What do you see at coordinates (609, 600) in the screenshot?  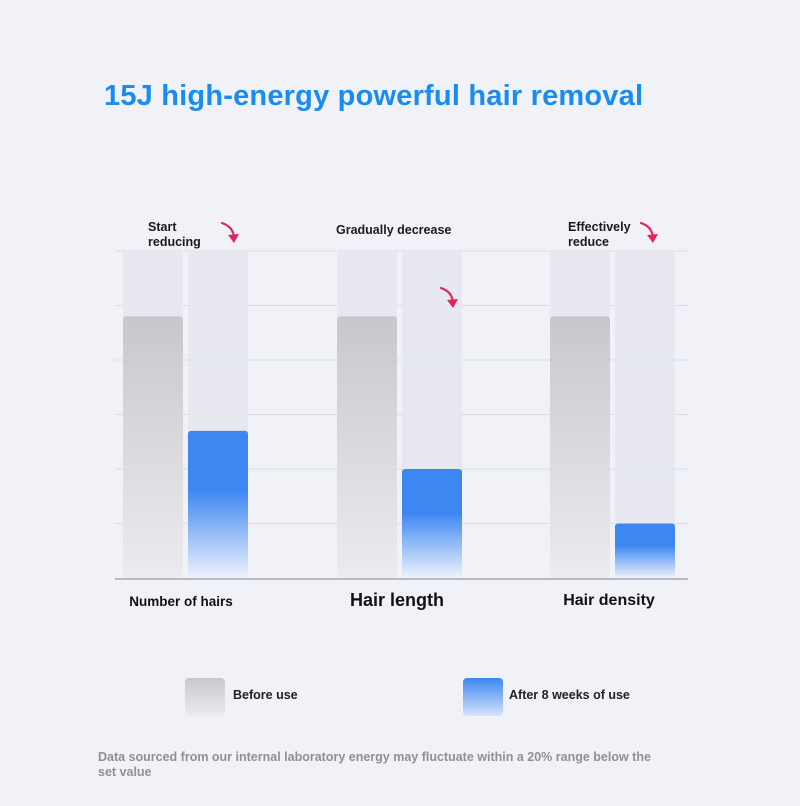 I see `category-label-hair-density: Hair density` at bounding box center [609, 600].